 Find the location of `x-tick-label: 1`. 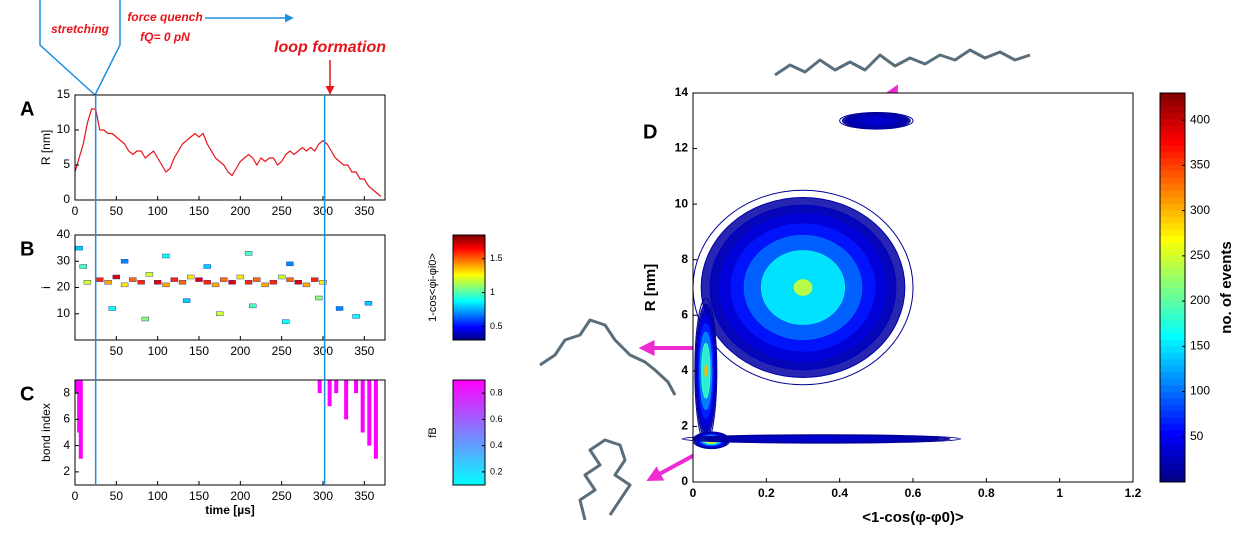

x-tick-label: 1 is located at coordinates (1059, 493).